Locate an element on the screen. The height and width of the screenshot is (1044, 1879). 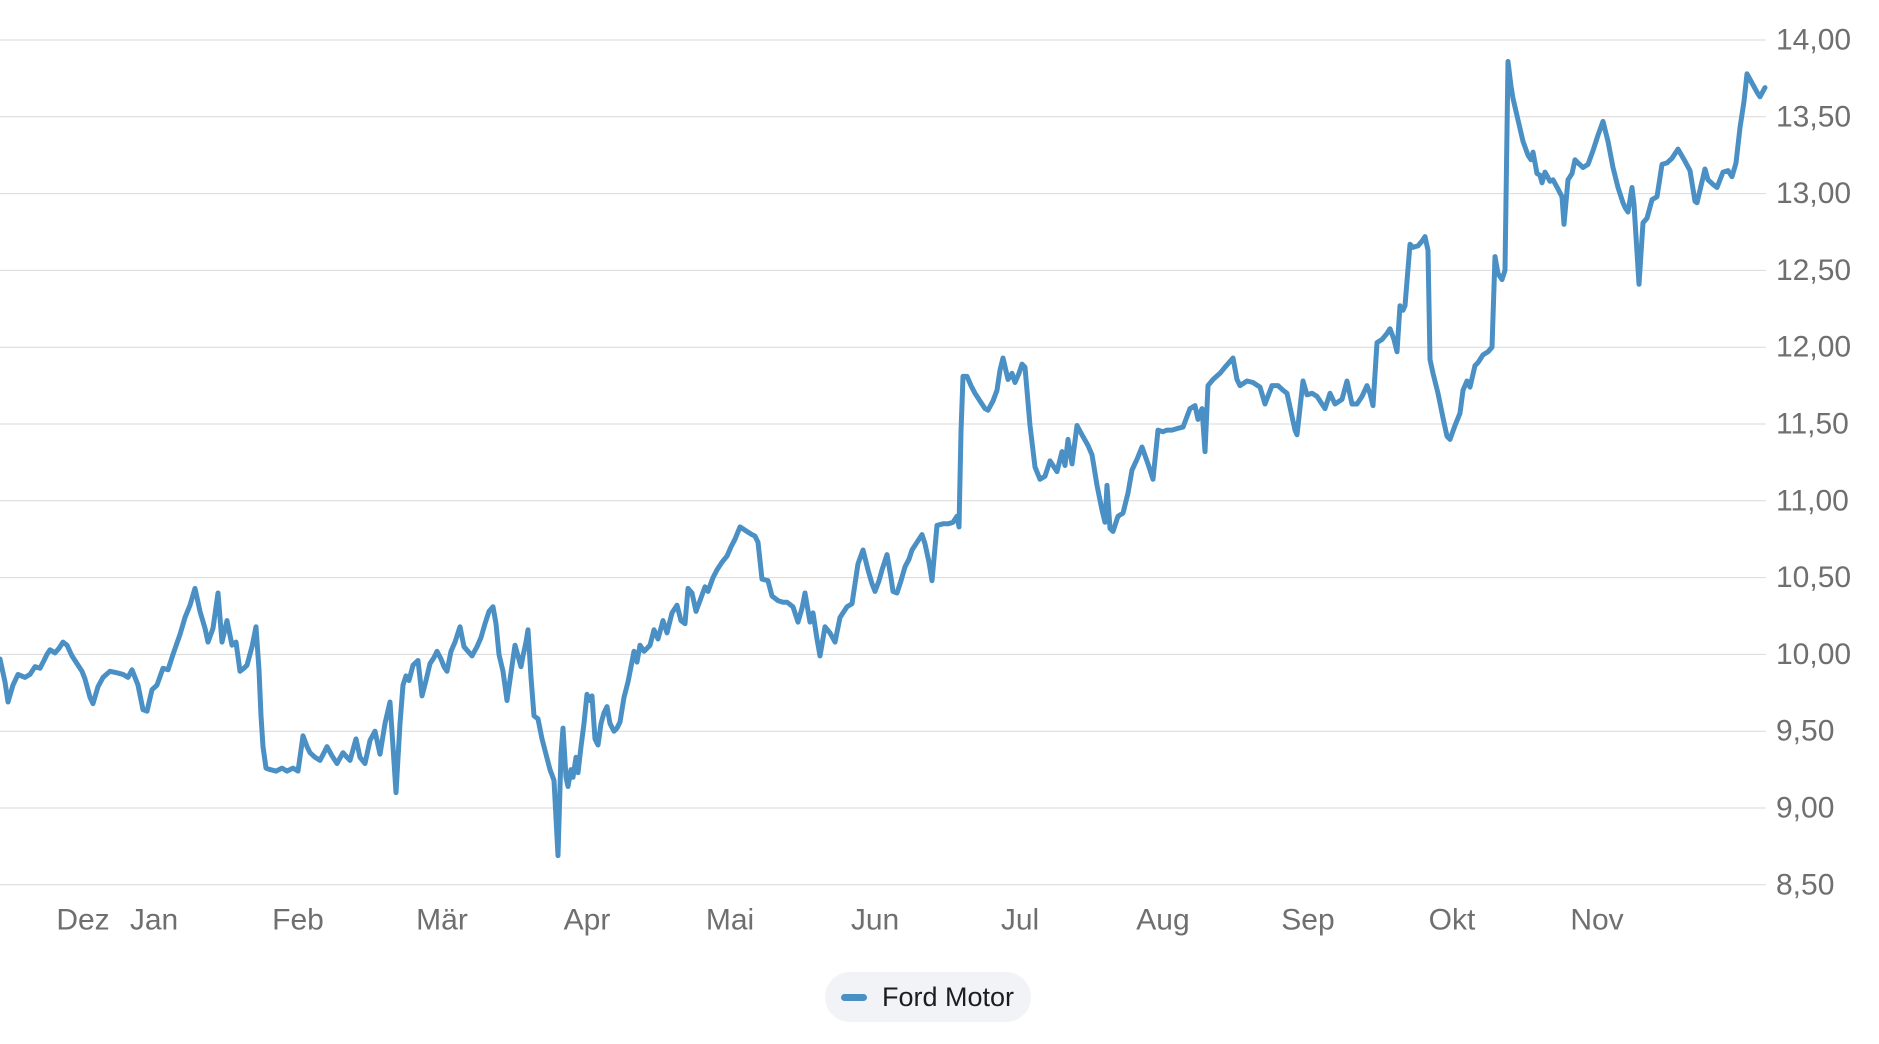
series-color-dash-icon is located at coordinates (854, 997).